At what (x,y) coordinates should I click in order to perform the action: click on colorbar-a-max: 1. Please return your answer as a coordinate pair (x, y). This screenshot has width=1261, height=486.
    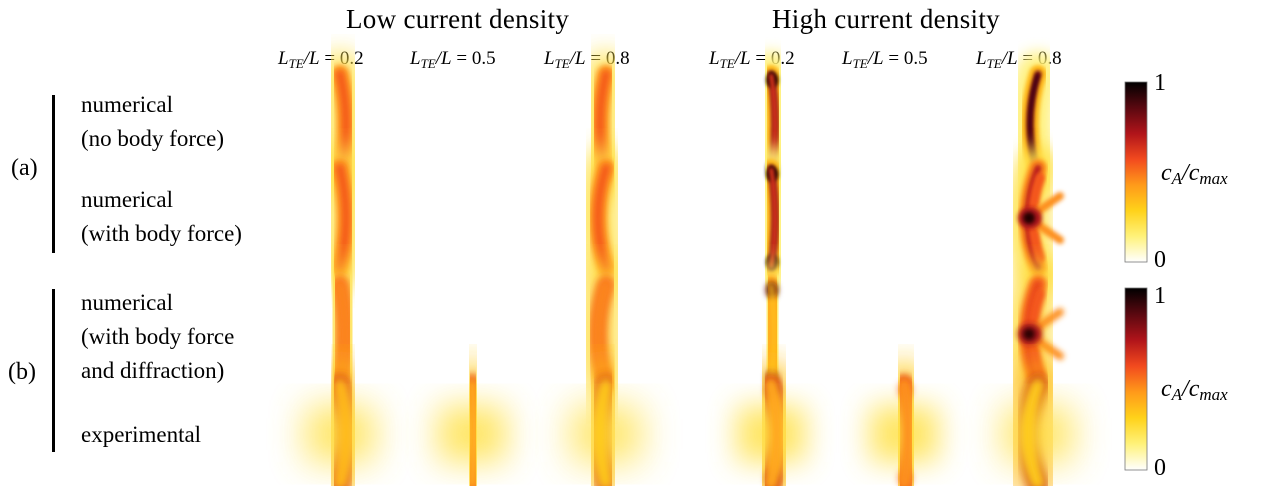
    Looking at the image, I should click on (1160, 83).